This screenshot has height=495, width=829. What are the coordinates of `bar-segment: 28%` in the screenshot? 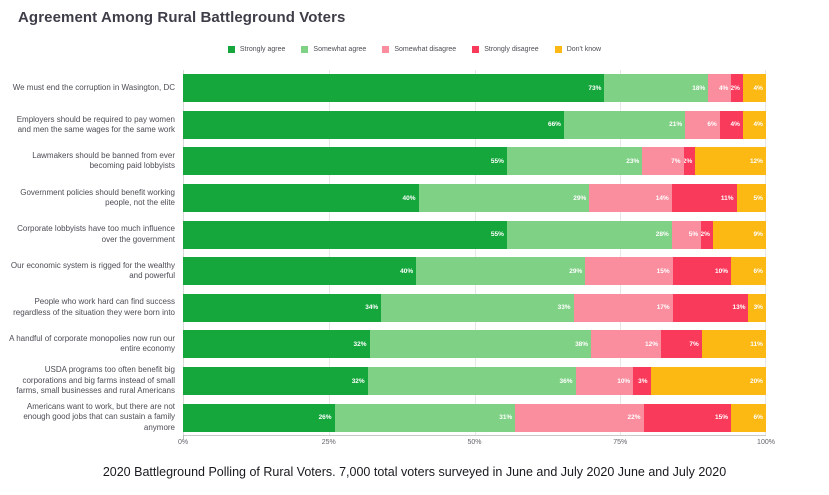 It's located at (589, 234).